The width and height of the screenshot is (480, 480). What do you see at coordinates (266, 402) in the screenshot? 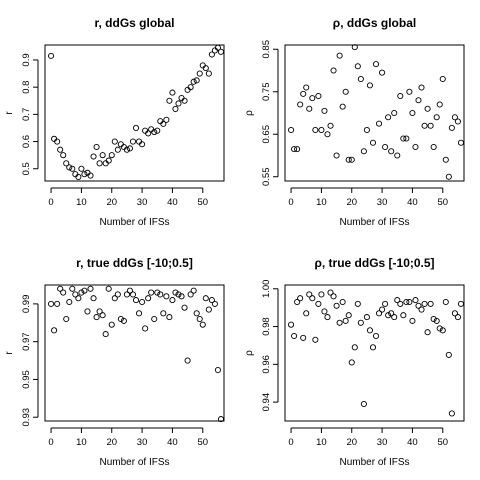
I see `y-tick-label: 0.94` at bounding box center [266, 402].